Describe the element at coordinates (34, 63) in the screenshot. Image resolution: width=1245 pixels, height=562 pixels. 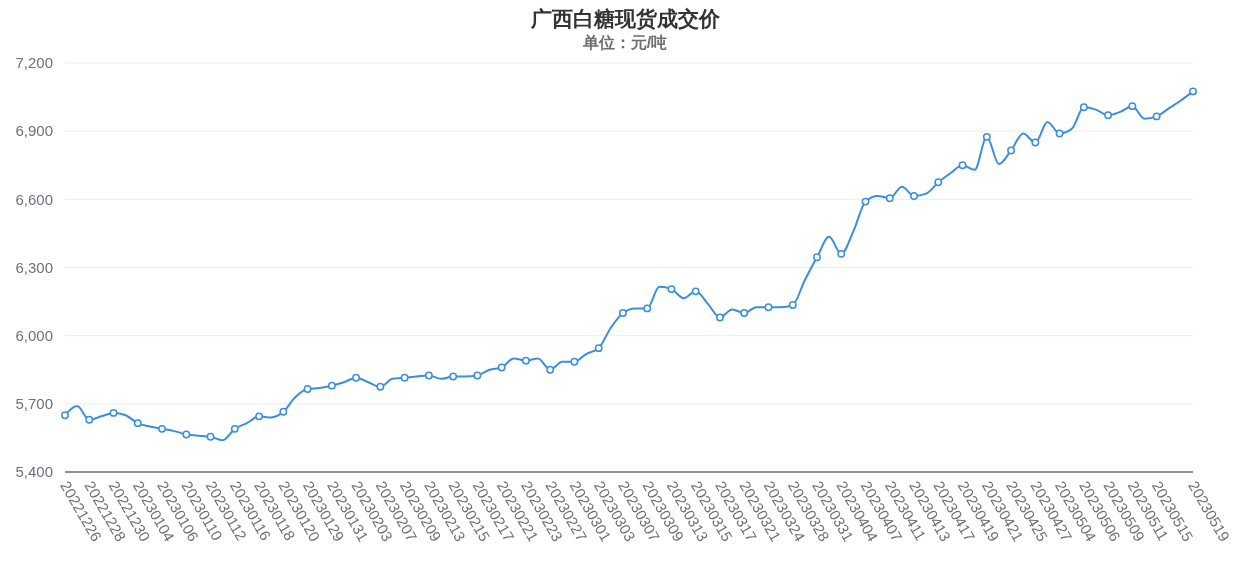
I see `y-tick-label: 7,200` at that location.